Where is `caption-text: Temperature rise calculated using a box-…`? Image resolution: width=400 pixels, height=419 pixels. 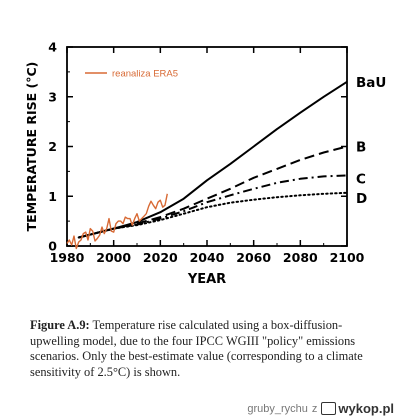 caption-text: Temperature rise calculated using a box-… is located at coordinates (196, 348).